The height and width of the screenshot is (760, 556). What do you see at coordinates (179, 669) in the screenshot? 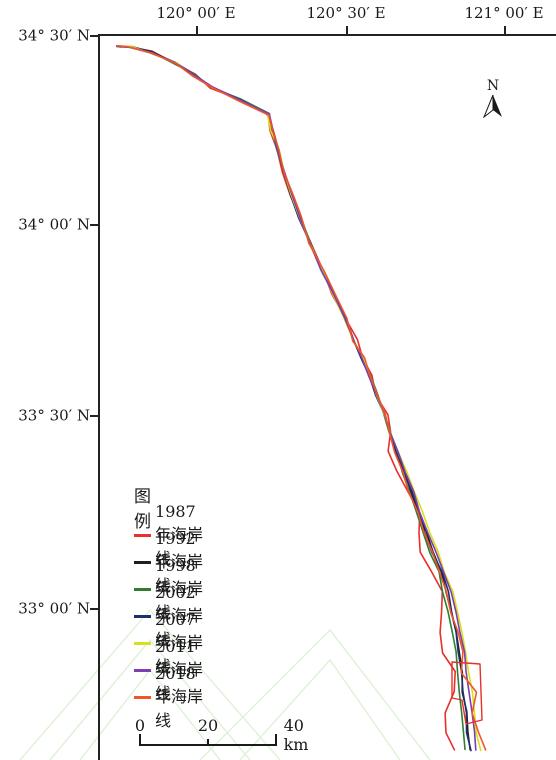
I see `legend-label: 2011年海岸线` at bounding box center [179, 669].